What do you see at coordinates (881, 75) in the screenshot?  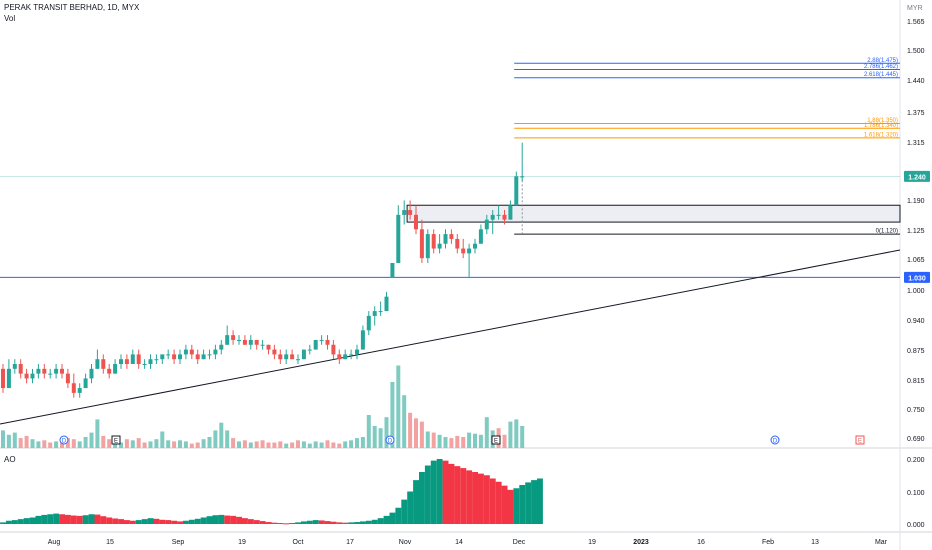 I see `fib-level-label: 2.618(1.445)` at bounding box center [881, 75].